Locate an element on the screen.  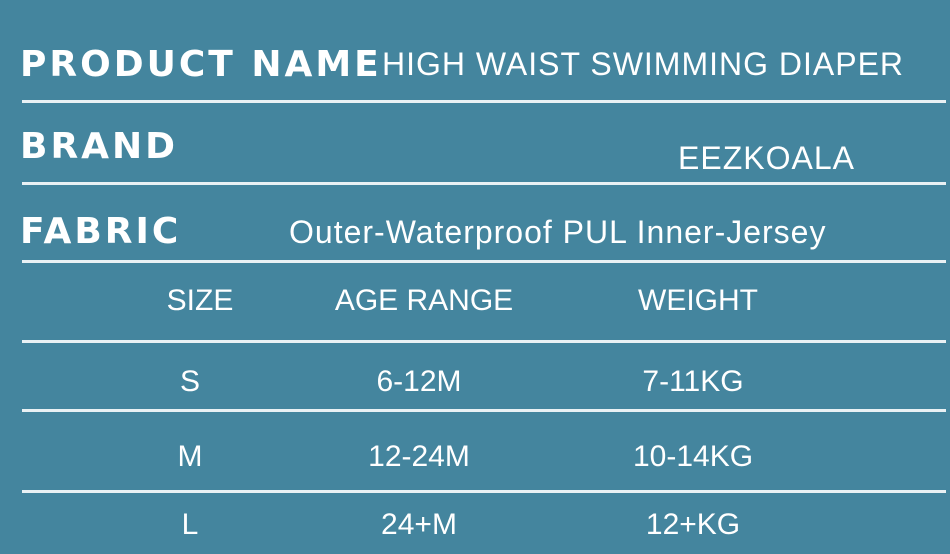
row-label: FABRIC is located at coordinates (101, 231).